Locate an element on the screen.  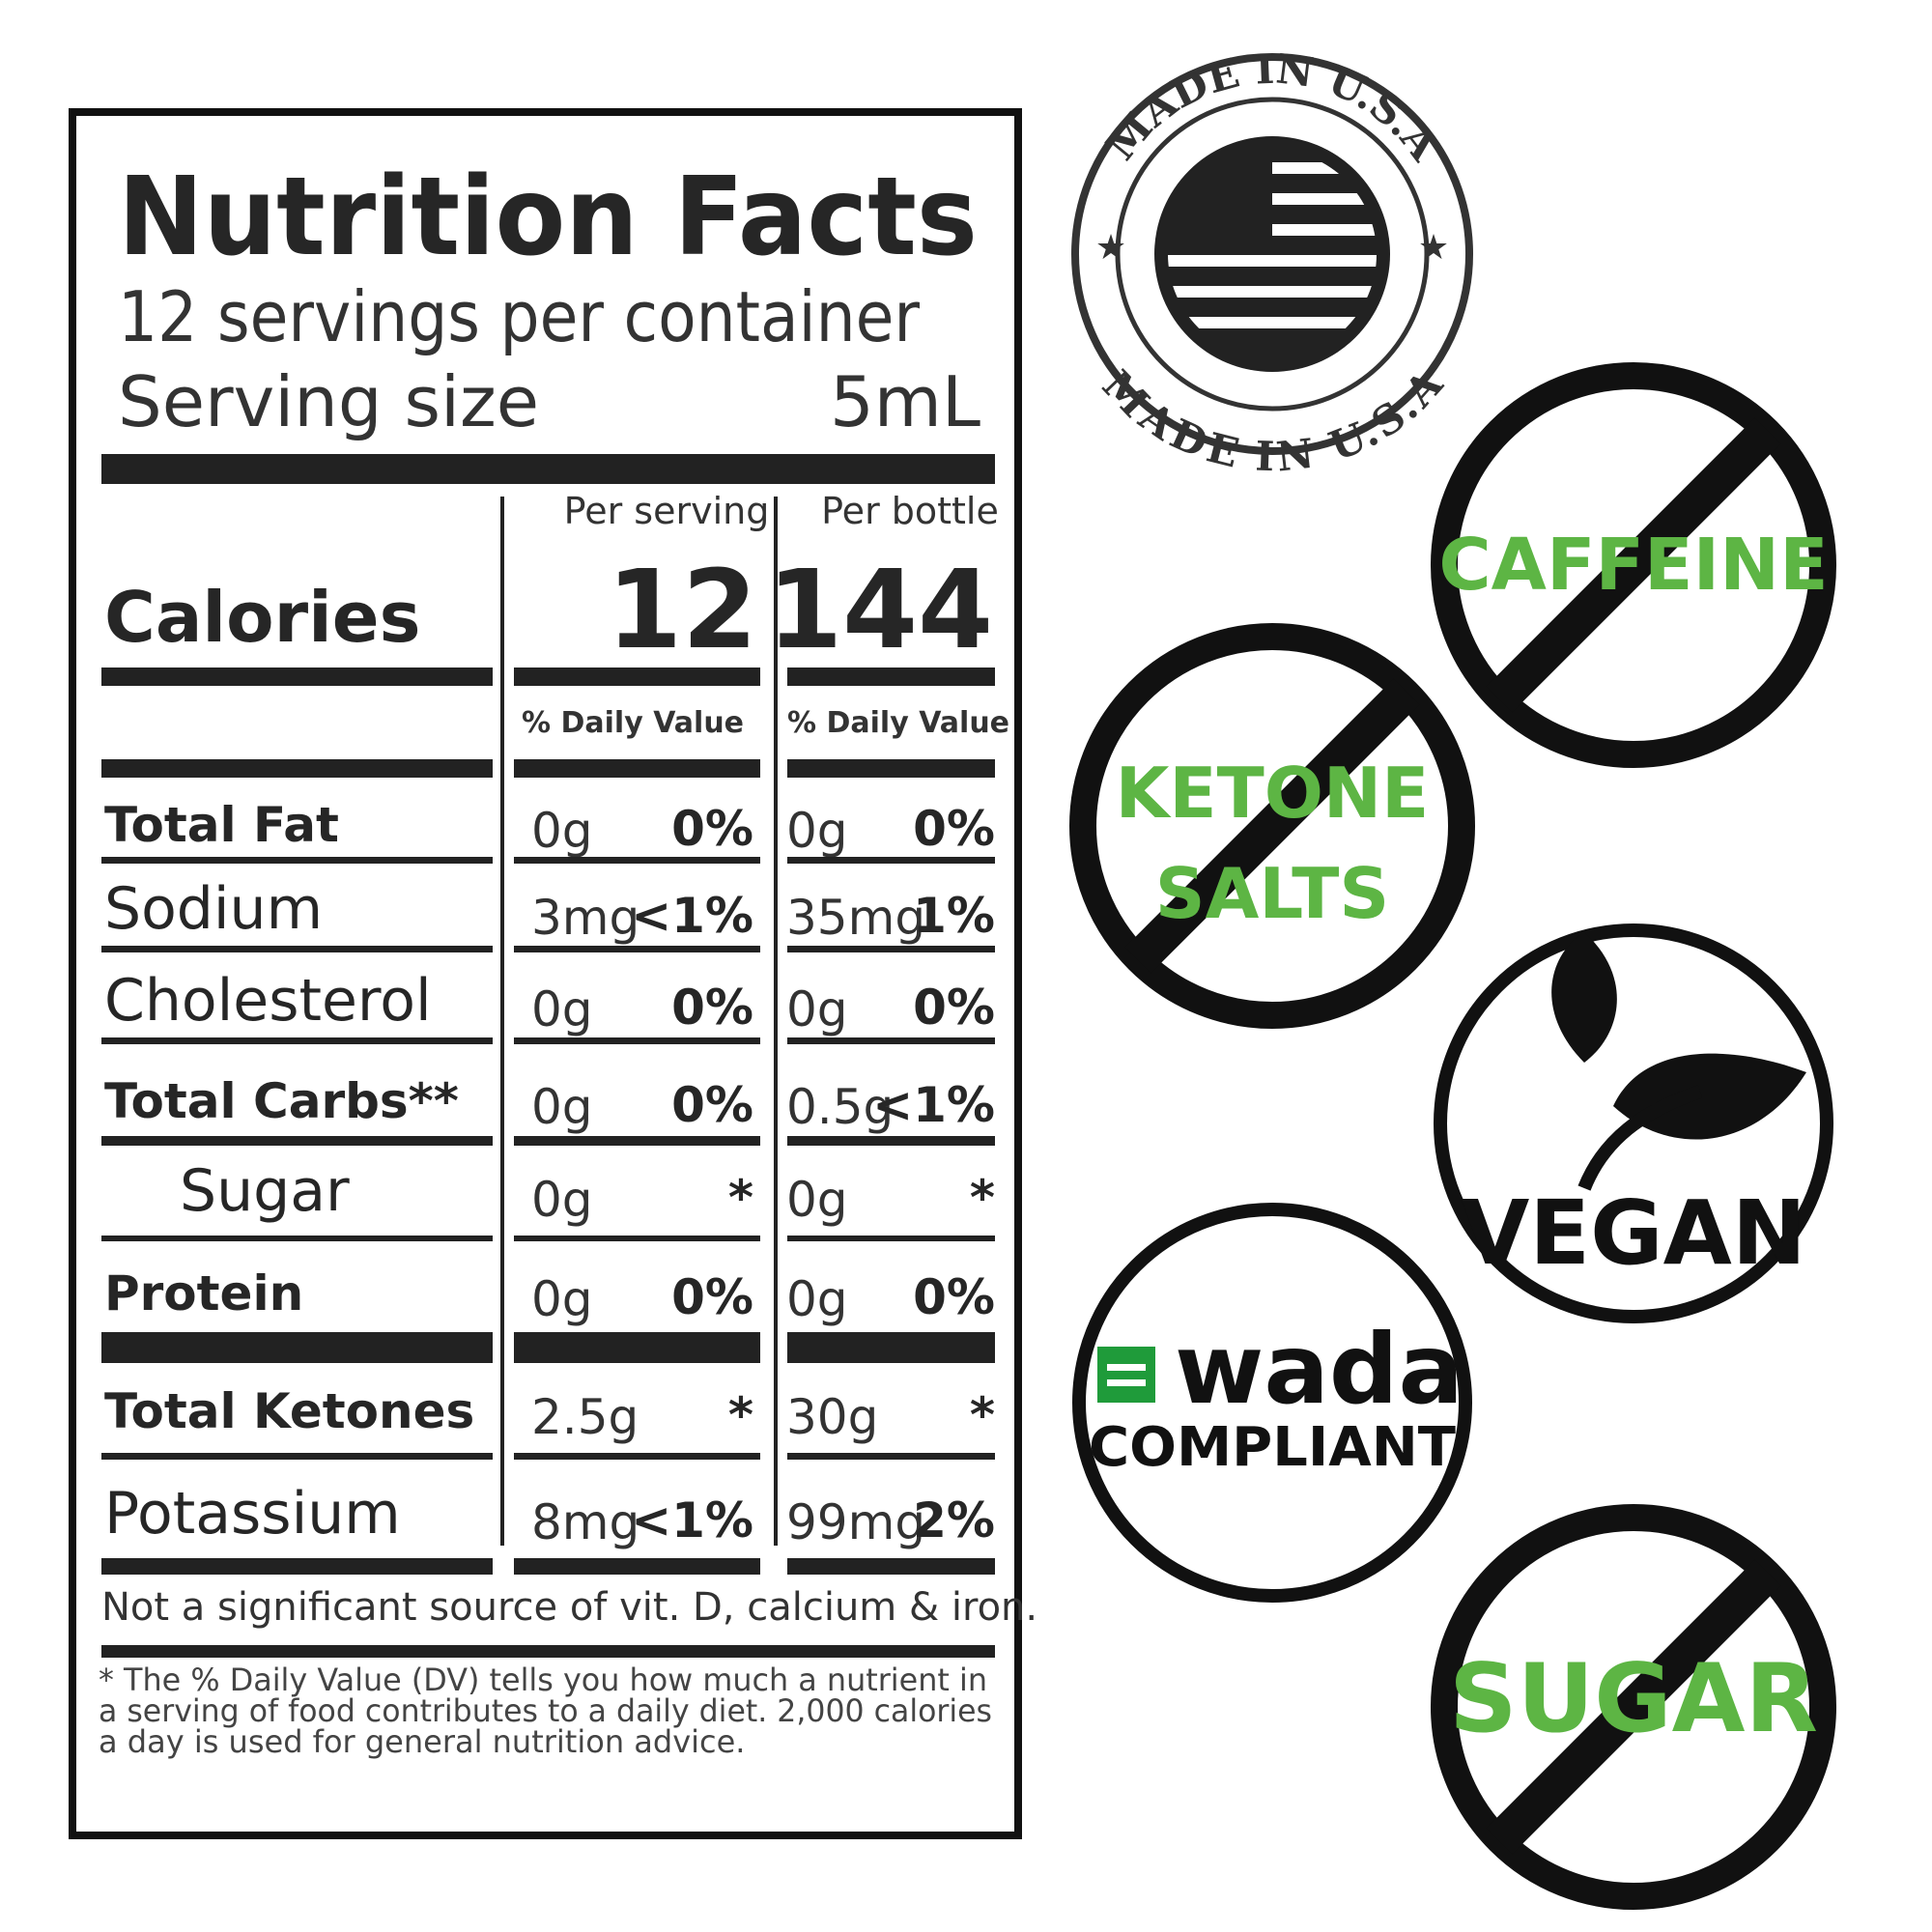
nutrient-name: Cholesterol is located at coordinates (268, 1001).